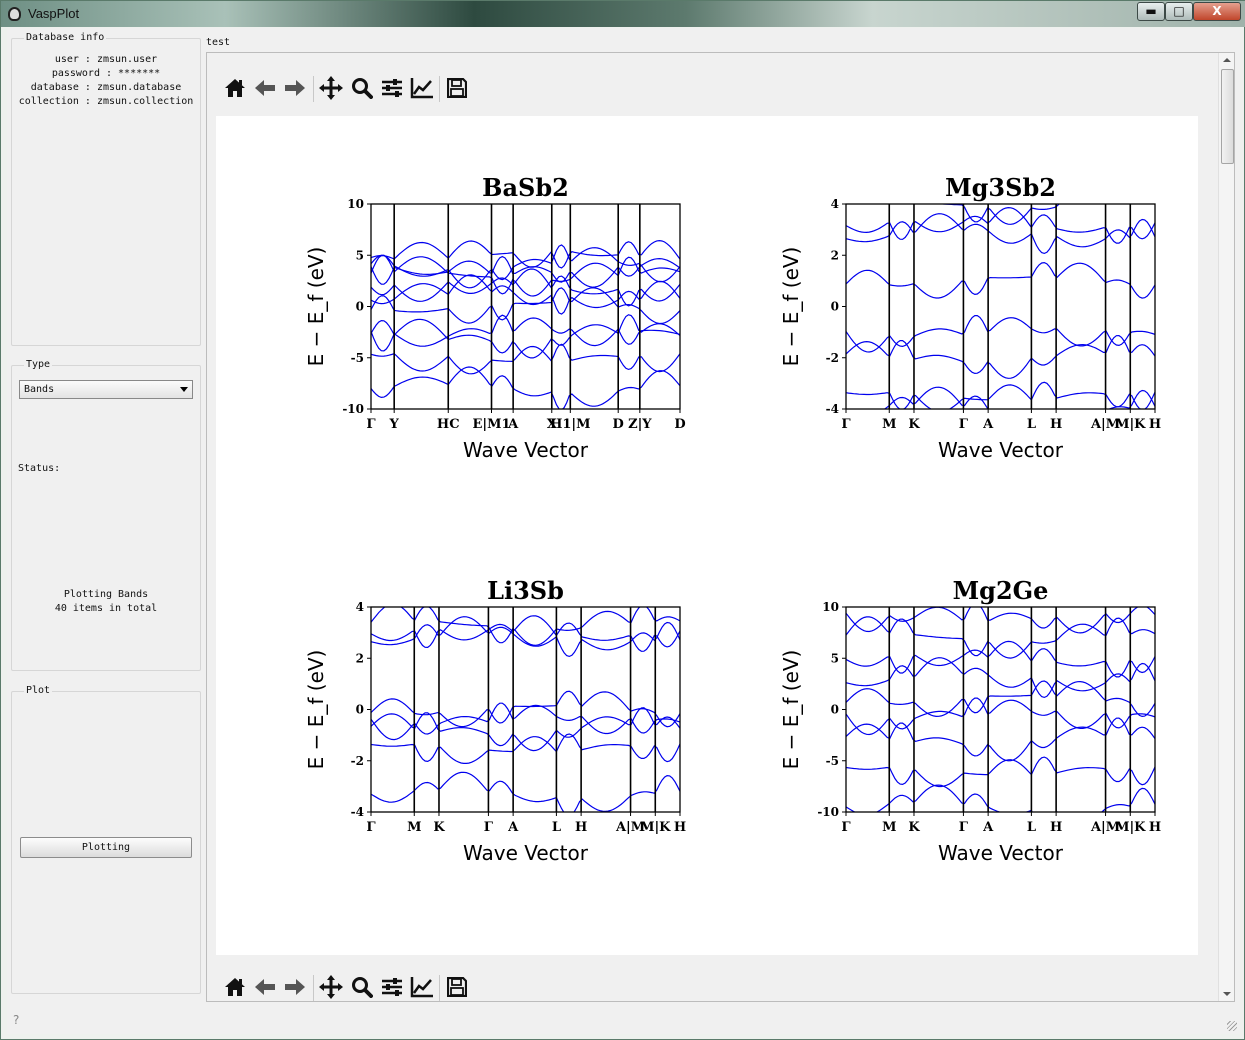 This screenshot has width=1245, height=1040. I want to click on type-select: Bands, so click(106, 389).